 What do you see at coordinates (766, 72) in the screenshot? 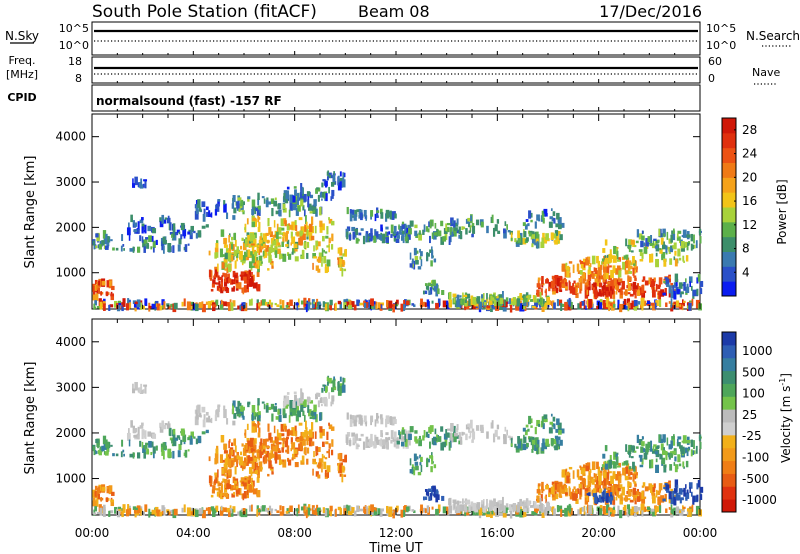
I see `nave-label: Nave` at bounding box center [766, 72].